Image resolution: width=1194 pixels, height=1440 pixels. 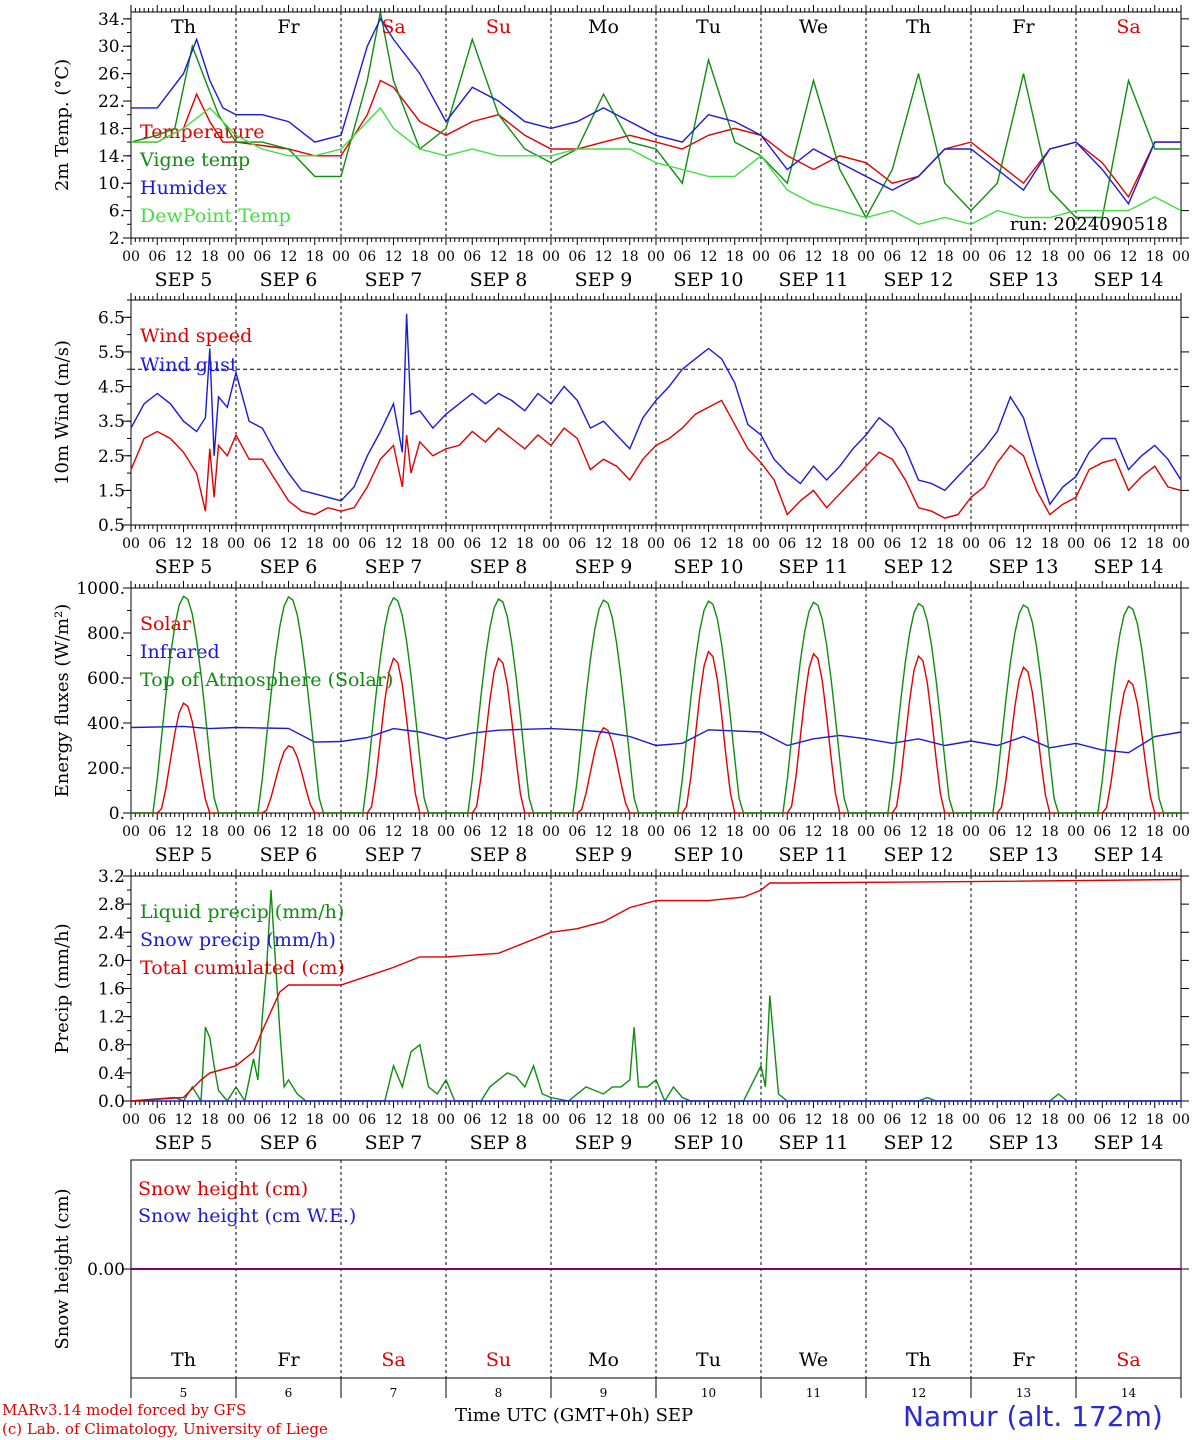 What do you see at coordinates (242, 912) in the screenshot?
I see `legend-entry-1: Liquid precip (mm/h)` at bounding box center [242, 912].